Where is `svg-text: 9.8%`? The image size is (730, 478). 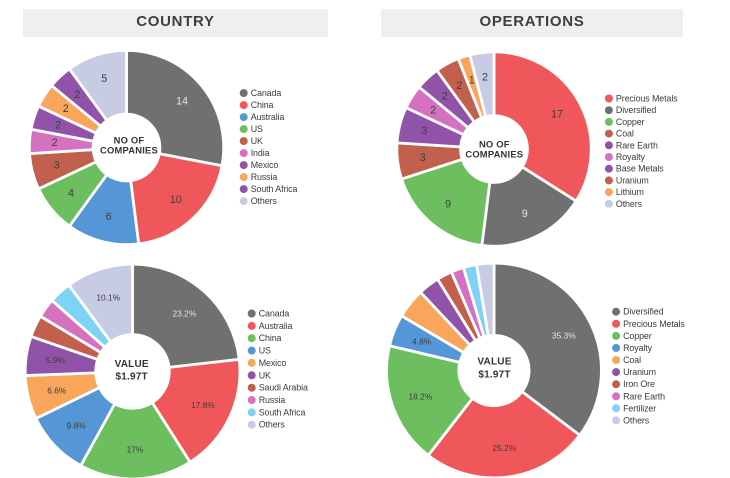
svg-text: 9.8% is located at coordinates (76, 425).